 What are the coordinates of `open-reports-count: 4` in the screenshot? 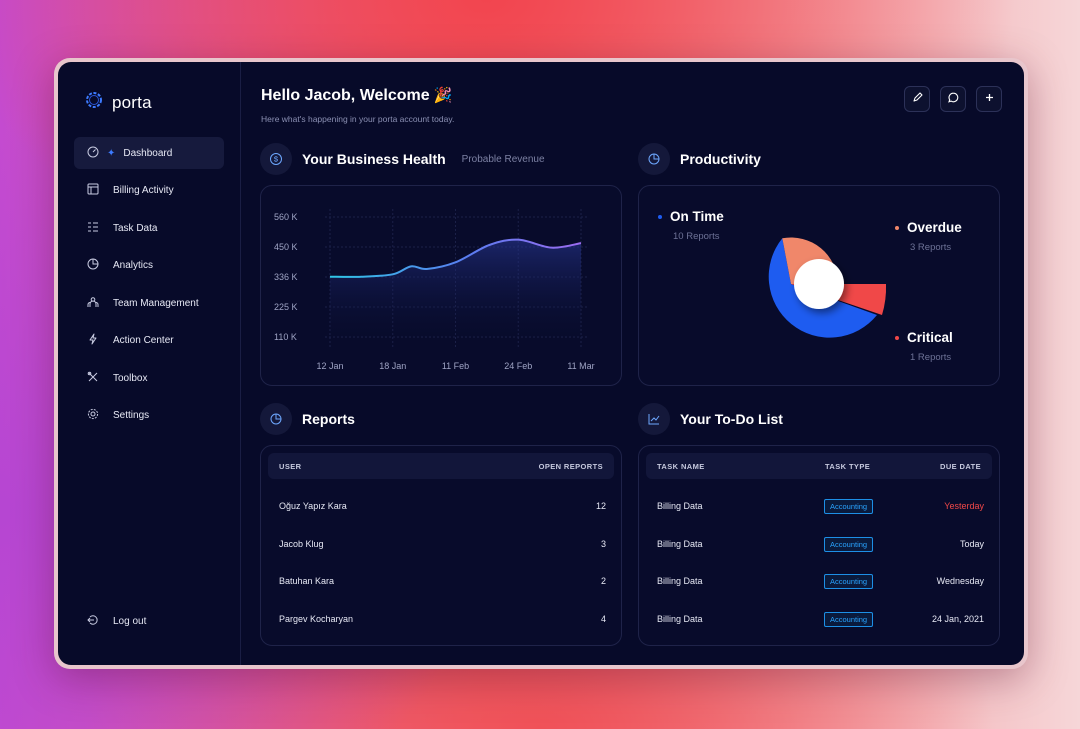 It's located at (603, 619).